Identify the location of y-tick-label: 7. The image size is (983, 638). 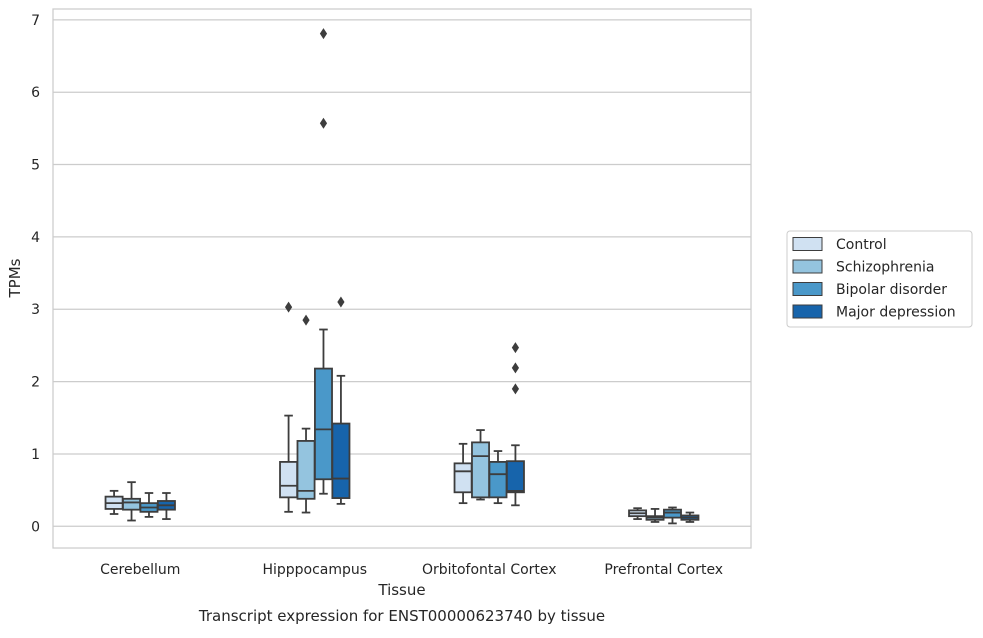
(35, 21).